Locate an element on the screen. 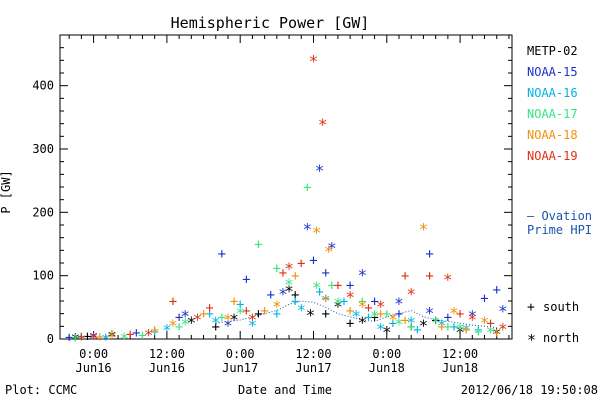 Image resolution: width=600 pixels, height=405 pixels. y-tick-label: 200 is located at coordinates (43, 212).